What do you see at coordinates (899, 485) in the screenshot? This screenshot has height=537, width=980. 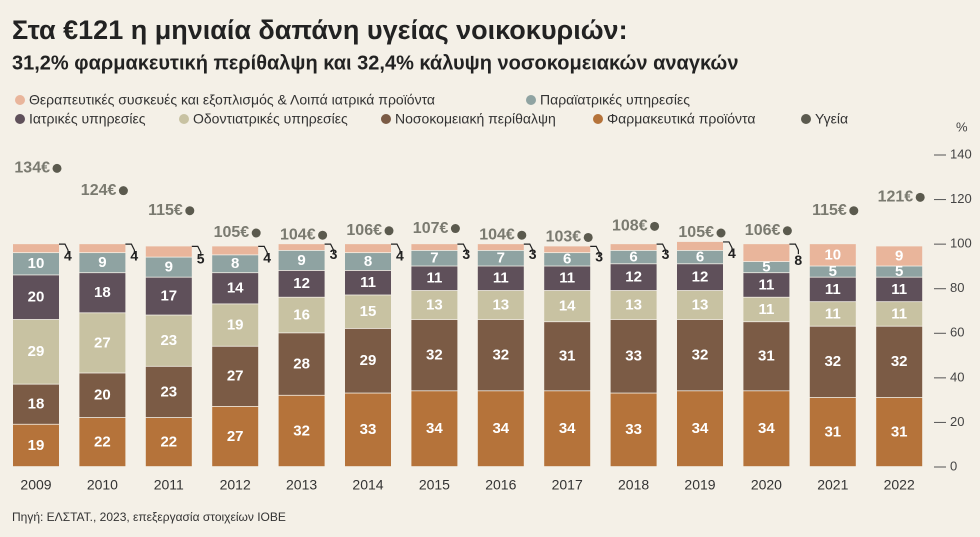 I see `x-tick-label: 2022` at bounding box center [899, 485].